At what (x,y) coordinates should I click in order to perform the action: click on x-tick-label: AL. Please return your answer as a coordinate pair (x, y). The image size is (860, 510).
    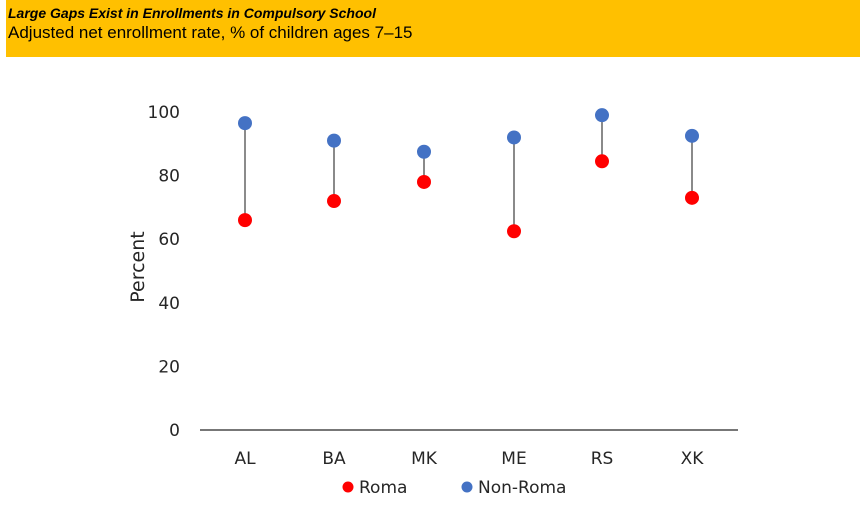
    Looking at the image, I should click on (245, 459).